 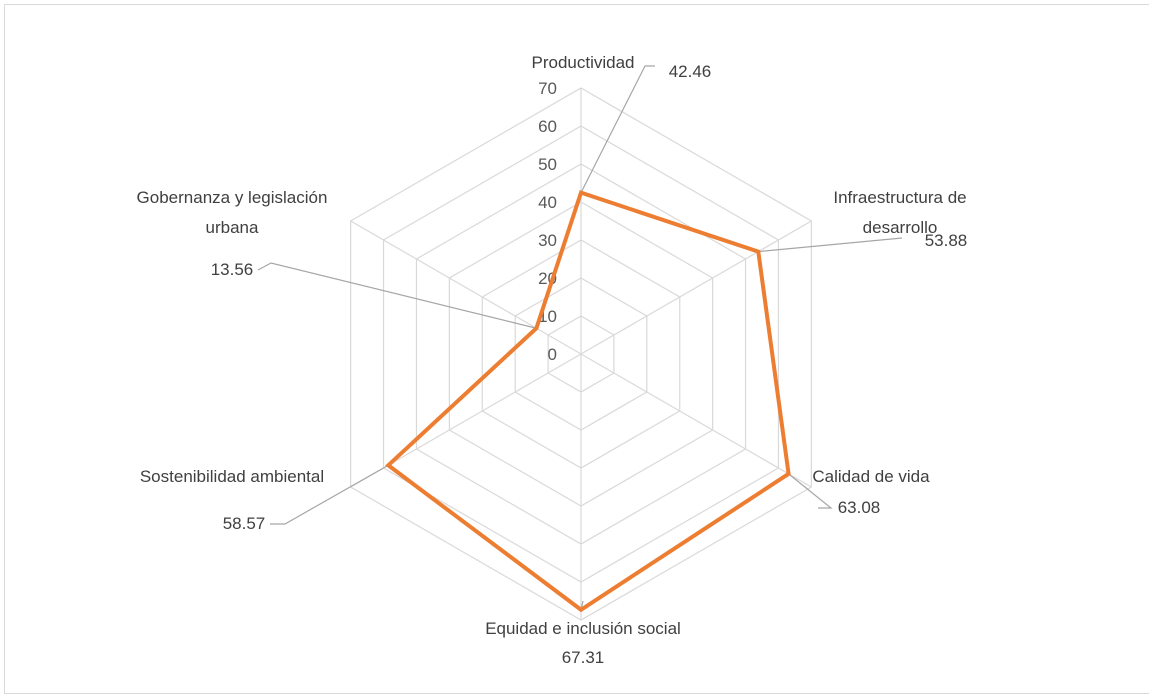 I want to click on category-label-line: Productividad, so click(x=582, y=62).